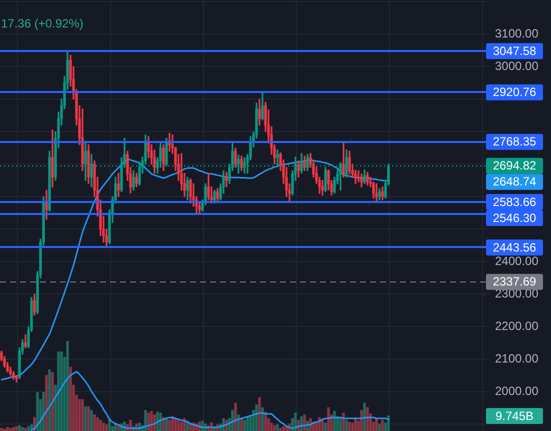  Describe the element at coordinates (517, 391) in the screenshot. I see `y-tick-label: 2000.00` at that location.